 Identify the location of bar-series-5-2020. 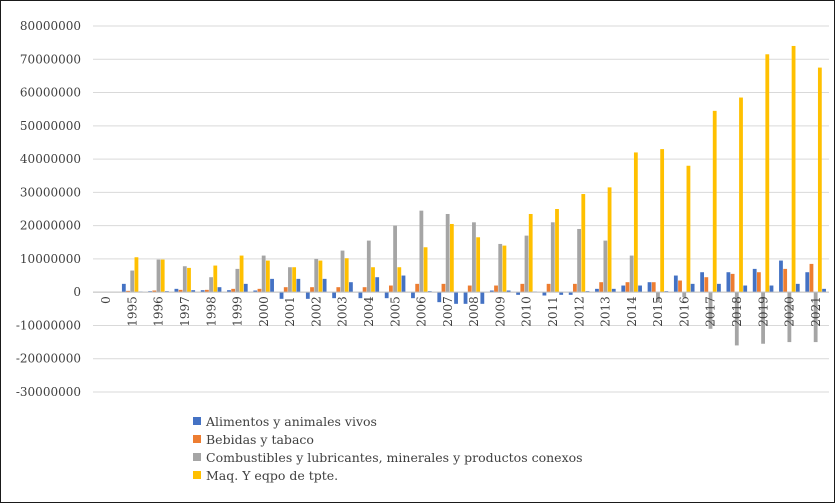
(797, 288).